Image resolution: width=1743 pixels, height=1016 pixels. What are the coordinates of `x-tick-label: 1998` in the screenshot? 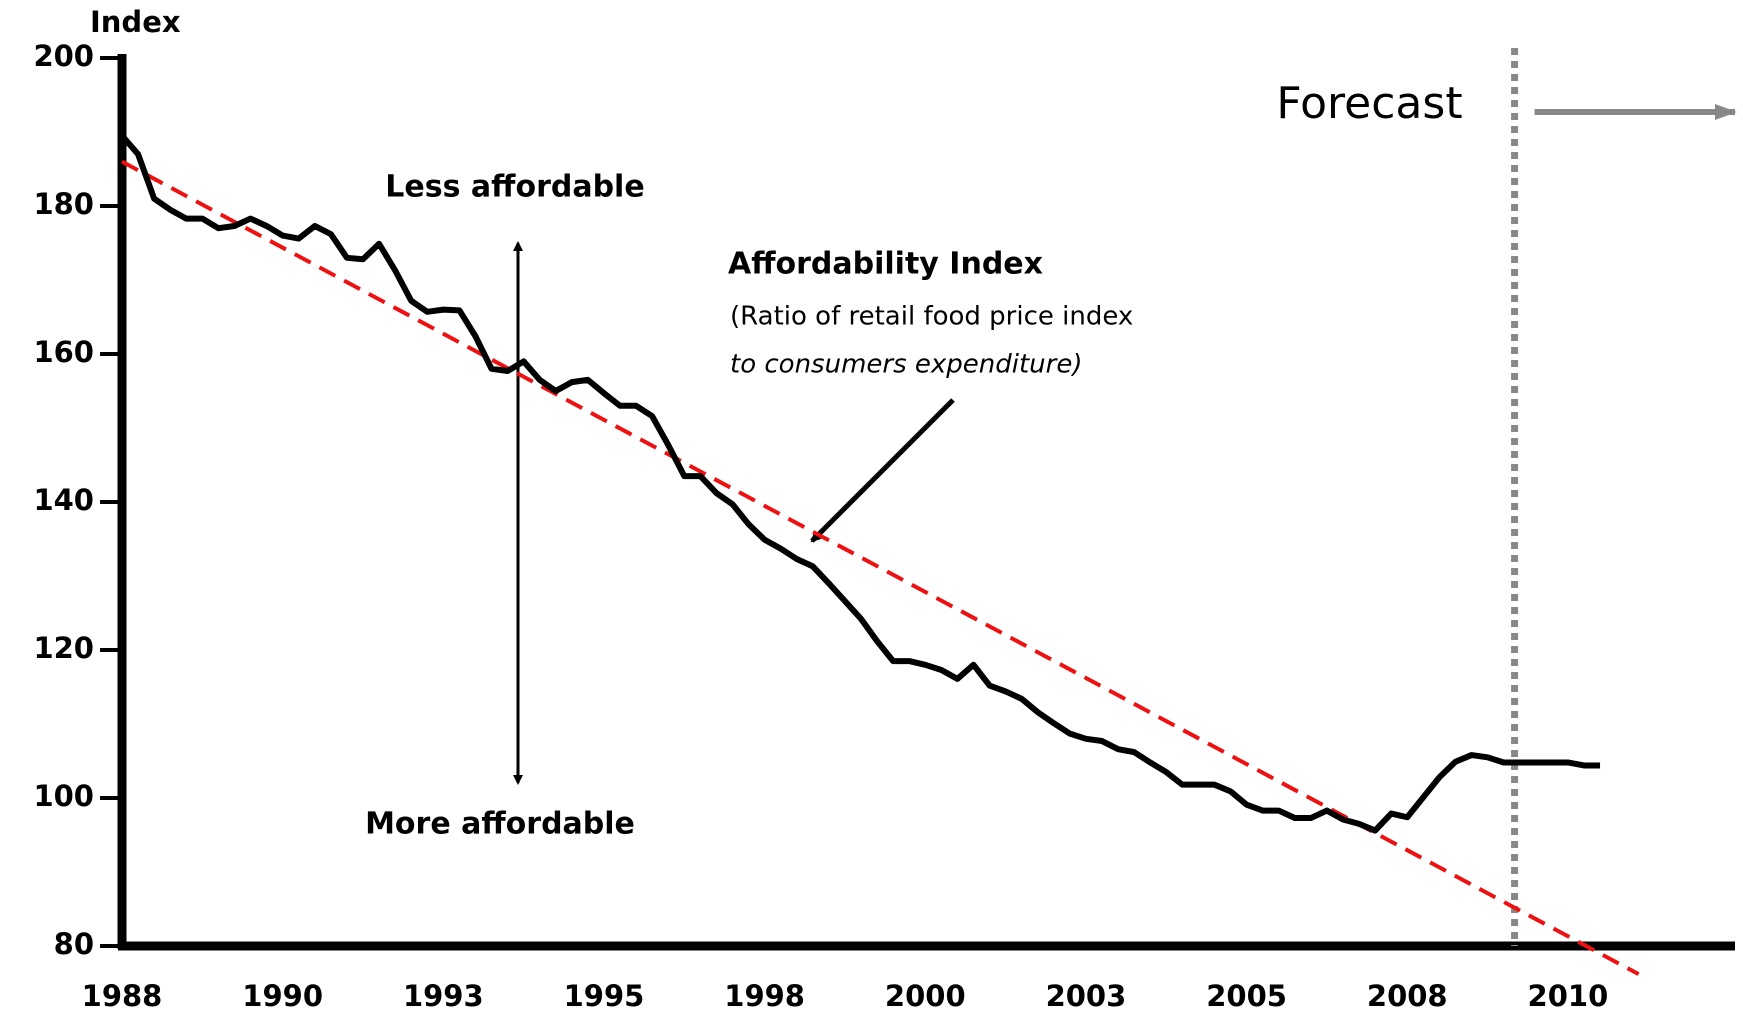 It's located at (764, 996).